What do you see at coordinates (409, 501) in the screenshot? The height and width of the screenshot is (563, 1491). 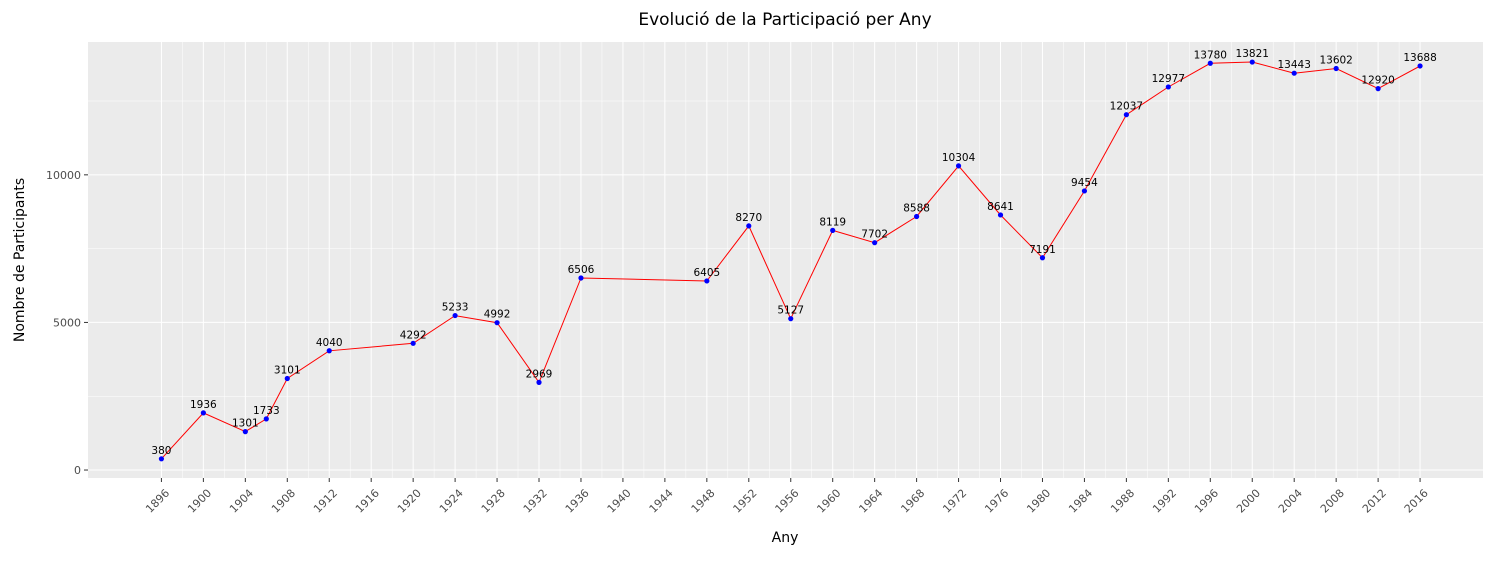 I see `x-tick-label: 1920` at bounding box center [409, 501].